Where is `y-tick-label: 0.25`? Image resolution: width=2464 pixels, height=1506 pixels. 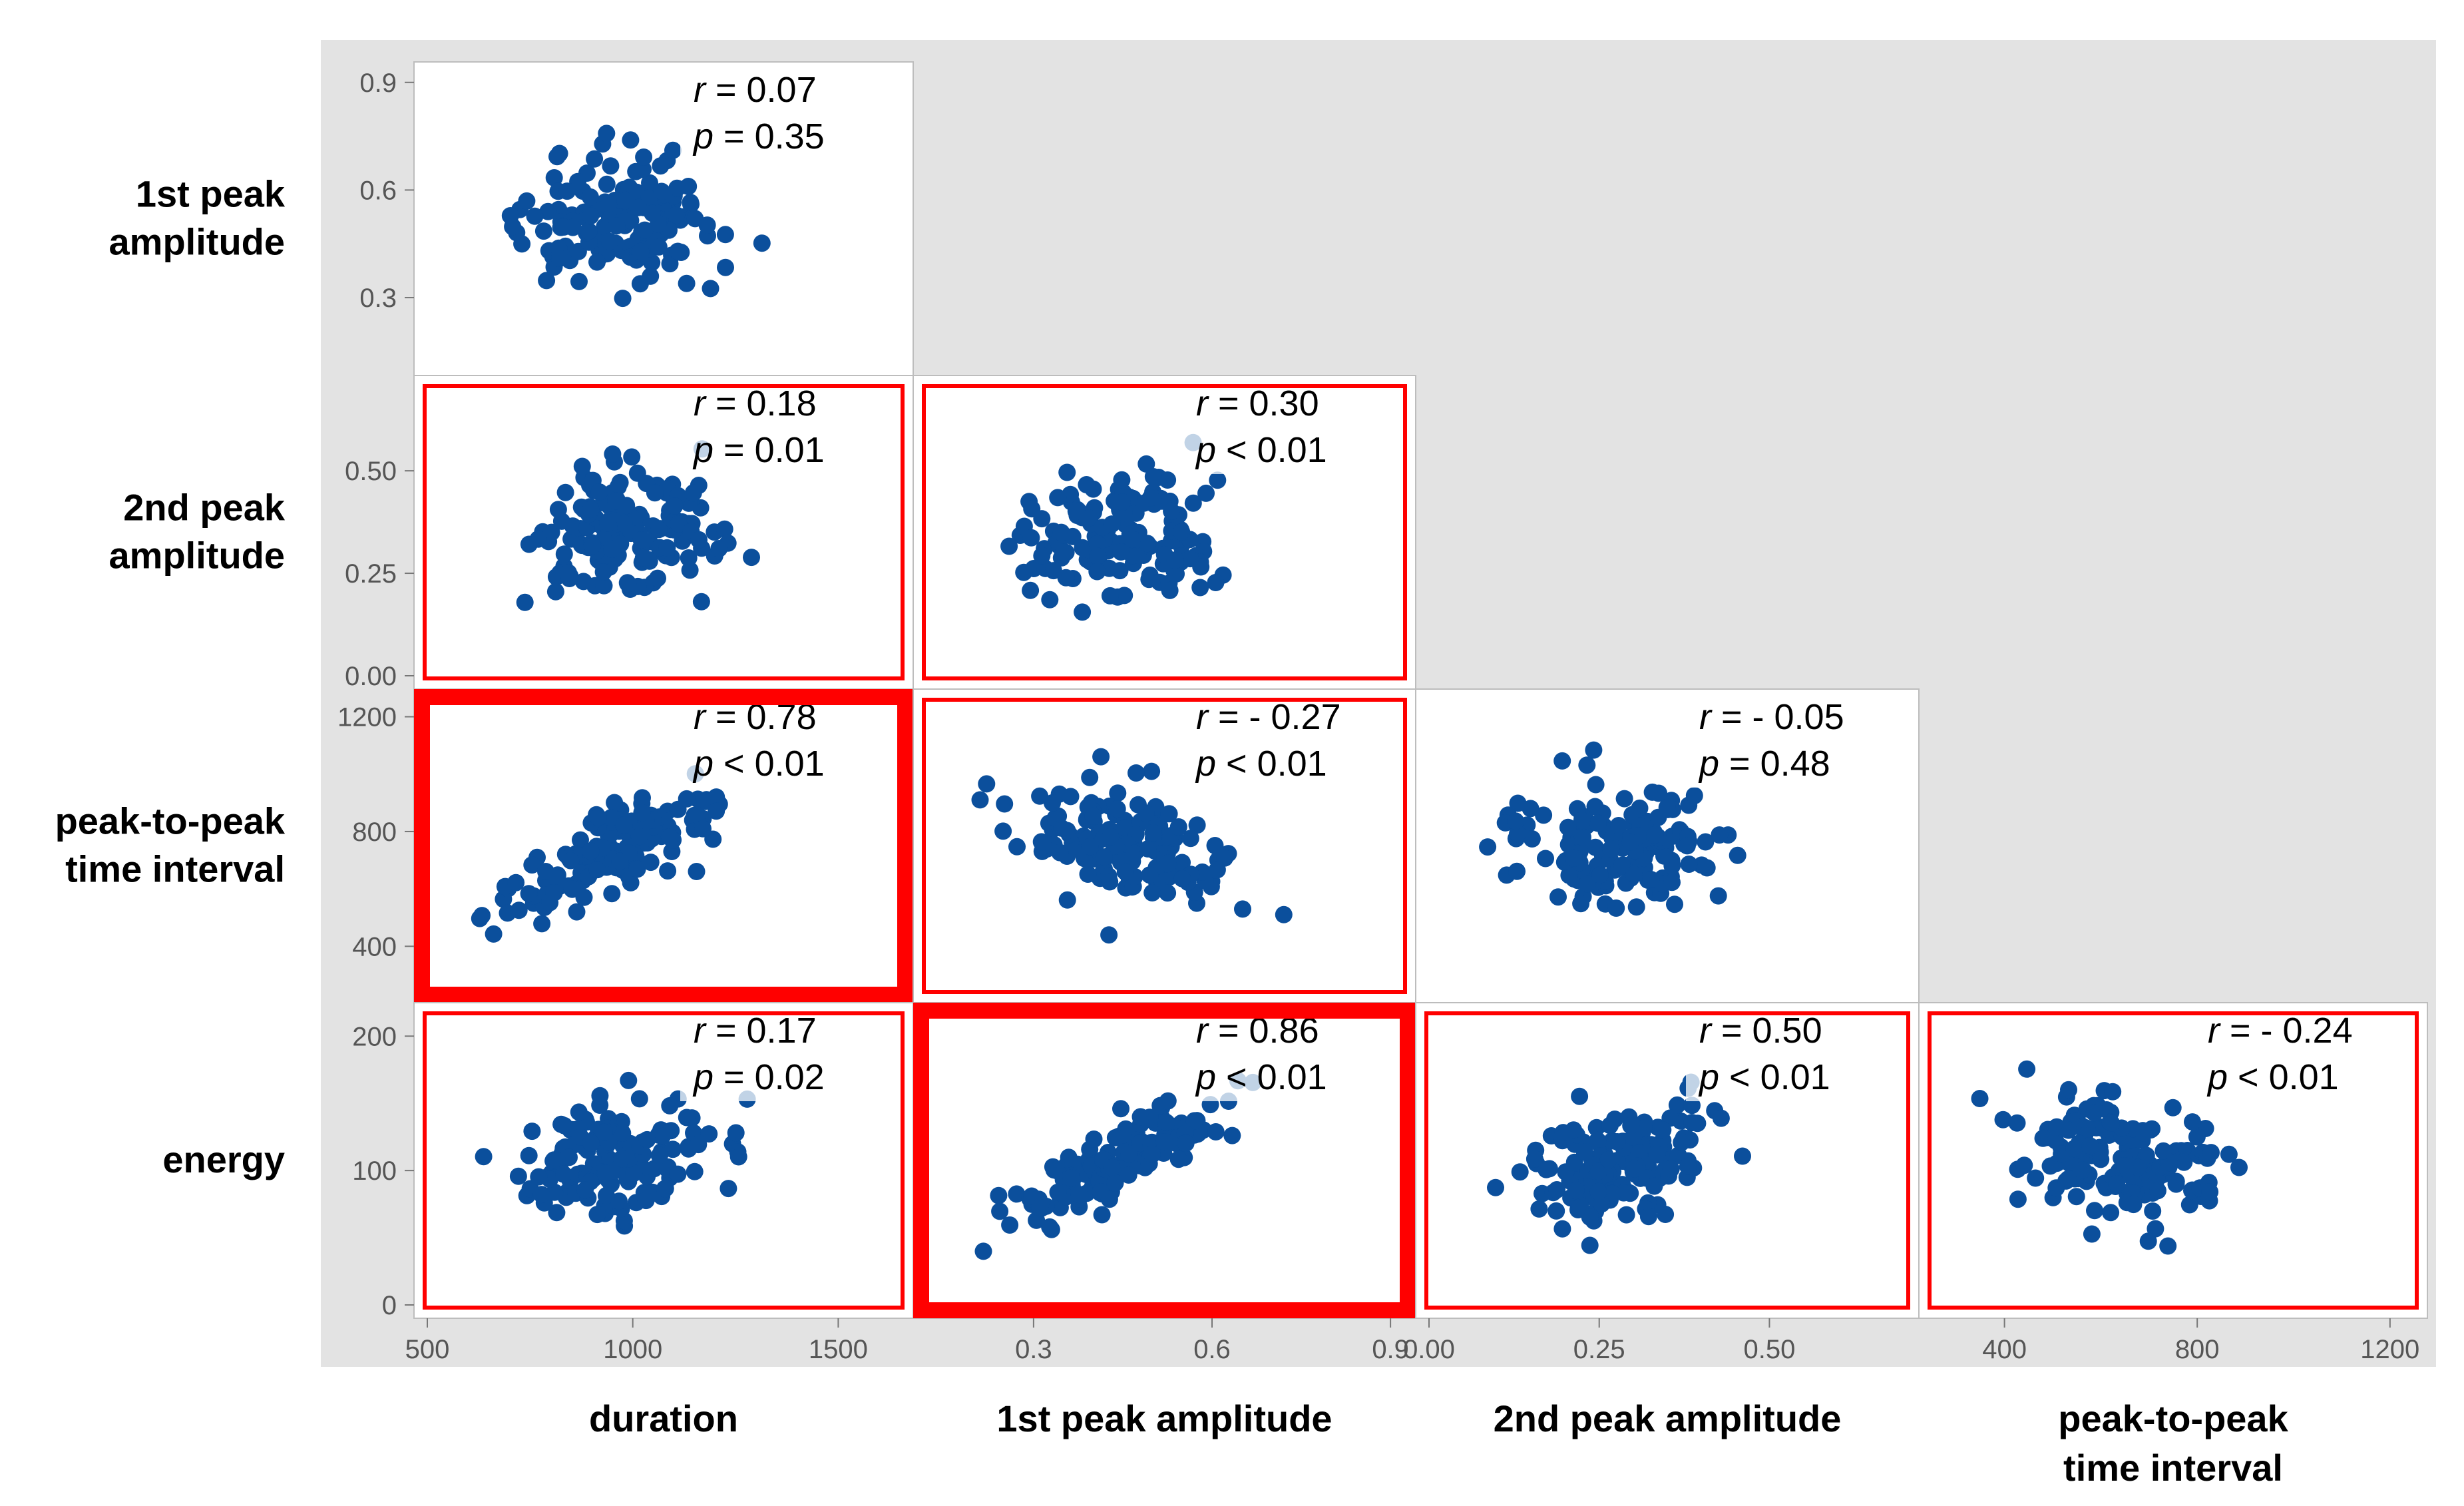
y-tick-label: 0.25 is located at coordinates (371, 574).